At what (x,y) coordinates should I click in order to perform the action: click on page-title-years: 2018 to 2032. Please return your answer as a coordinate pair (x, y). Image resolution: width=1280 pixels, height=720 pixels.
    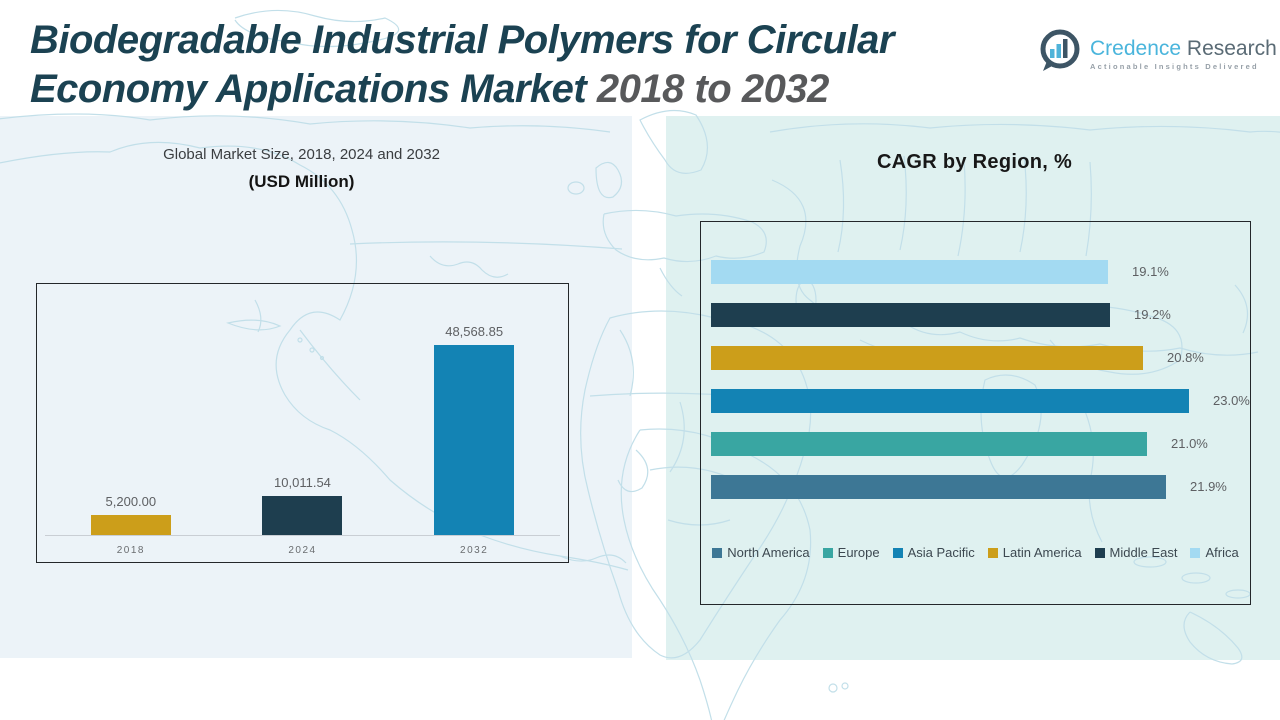
    Looking at the image, I should click on (712, 89).